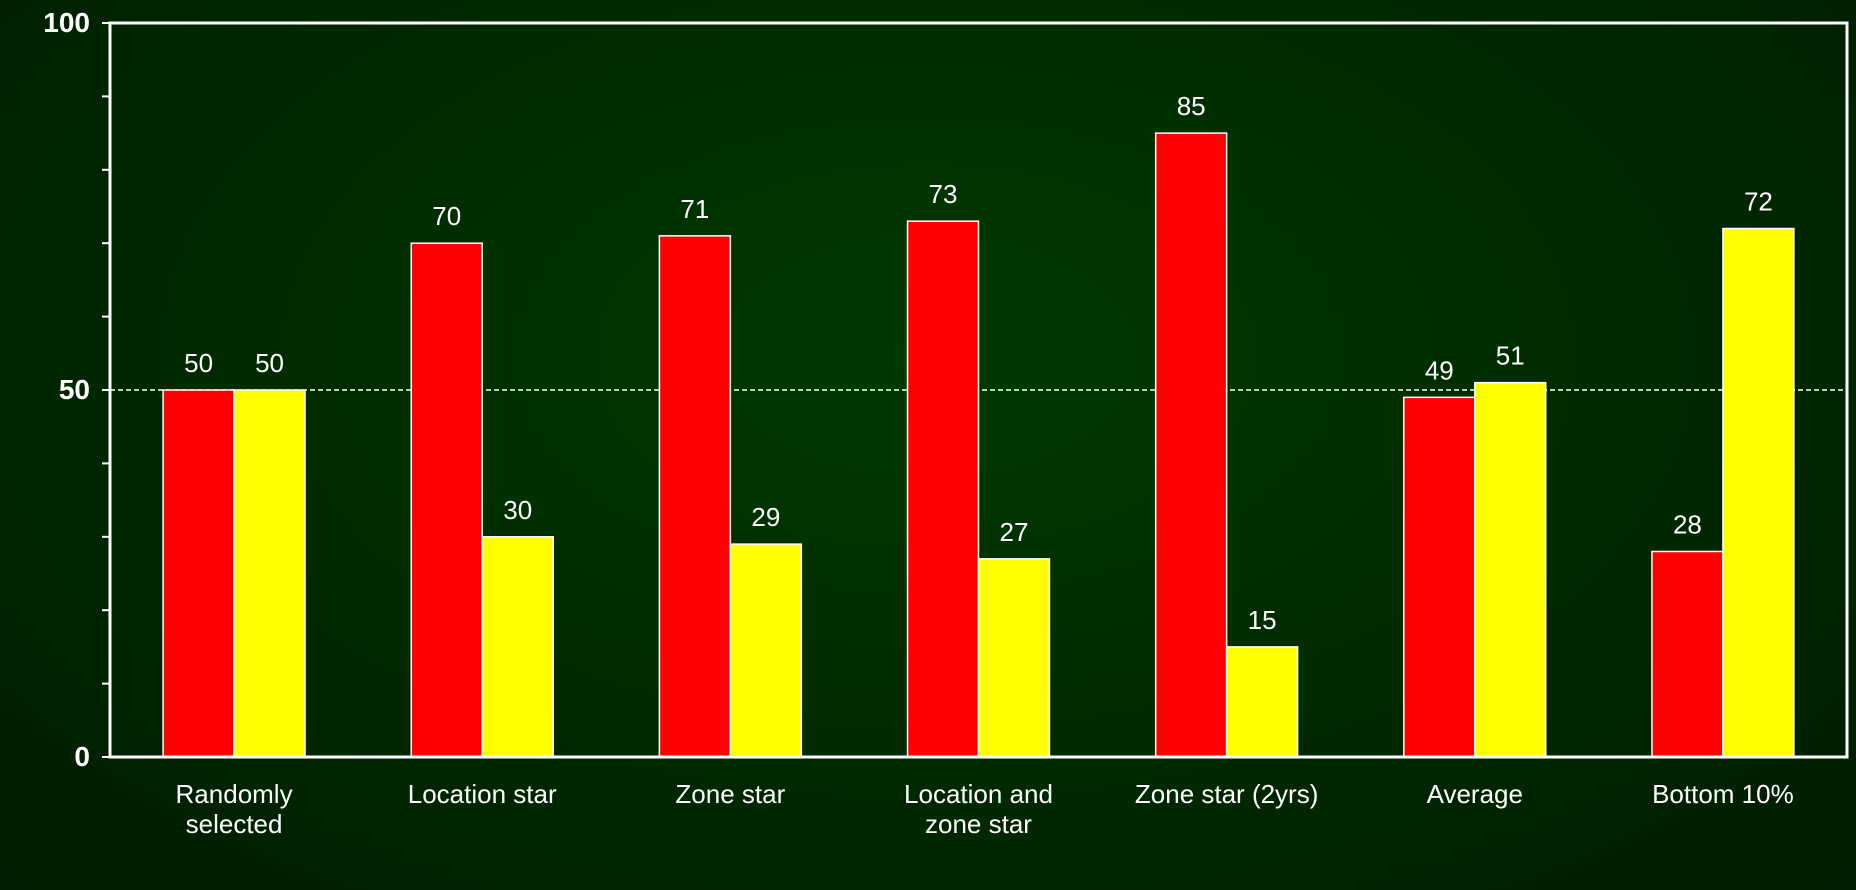 Image resolution: width=1856 pixels, height=890 pixels. I want to click on value-label: 73, so click(943, 194).